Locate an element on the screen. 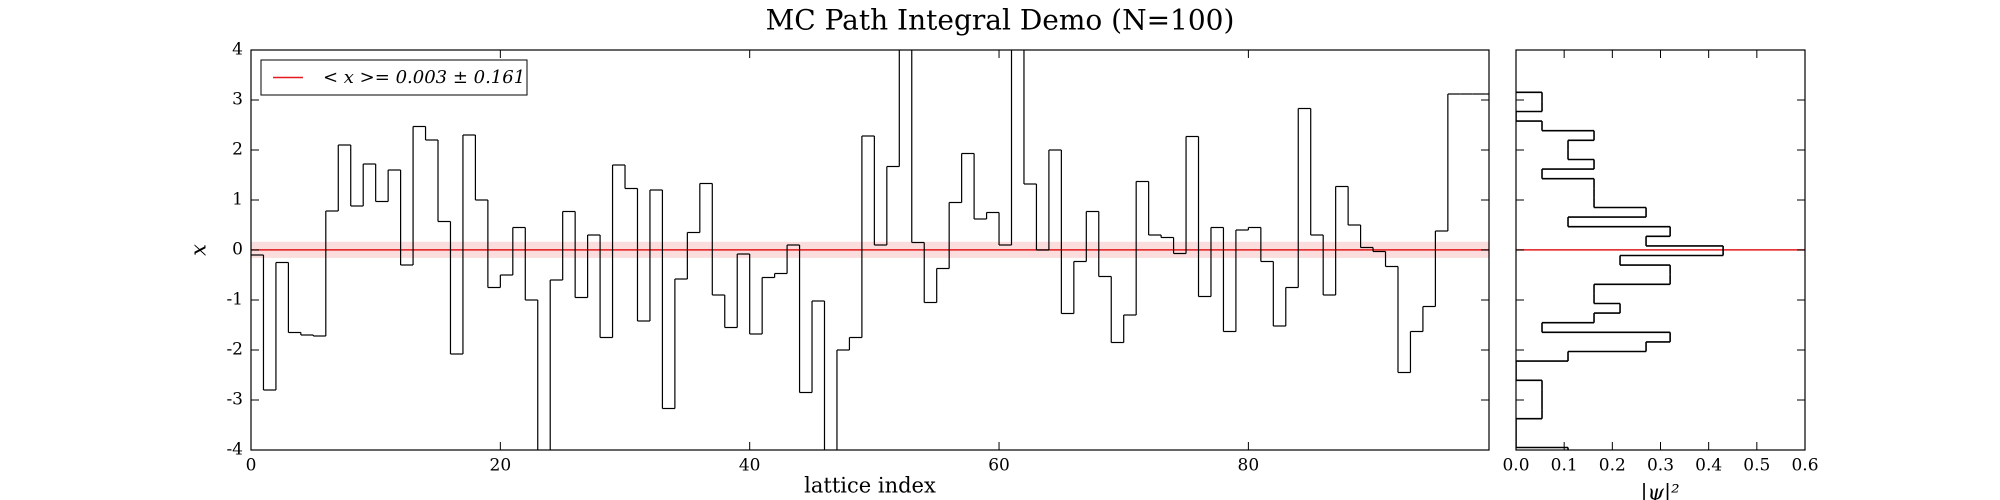  x-tick-label: 0.3 is located at coordinates (1660, 466).